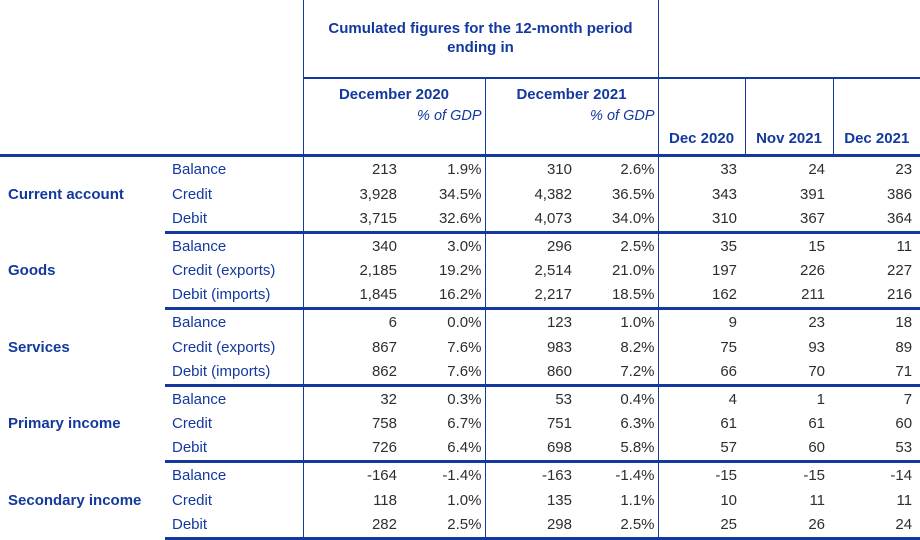 Image resolution: width=920 pixels, height=540 pixels. Describe the element at coordinates (32, 271) in the screenshot. I see `group-name: Goods` at that location.